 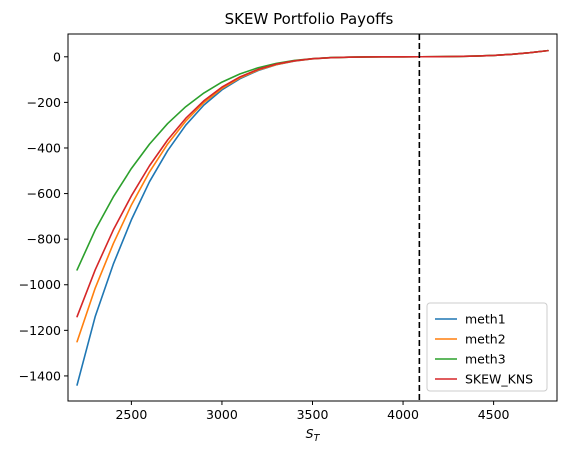 What do you see at coordinates (403, 414) in the screenshot?
I see `x-tick-label: 4000` at bounding box center [403, 414].